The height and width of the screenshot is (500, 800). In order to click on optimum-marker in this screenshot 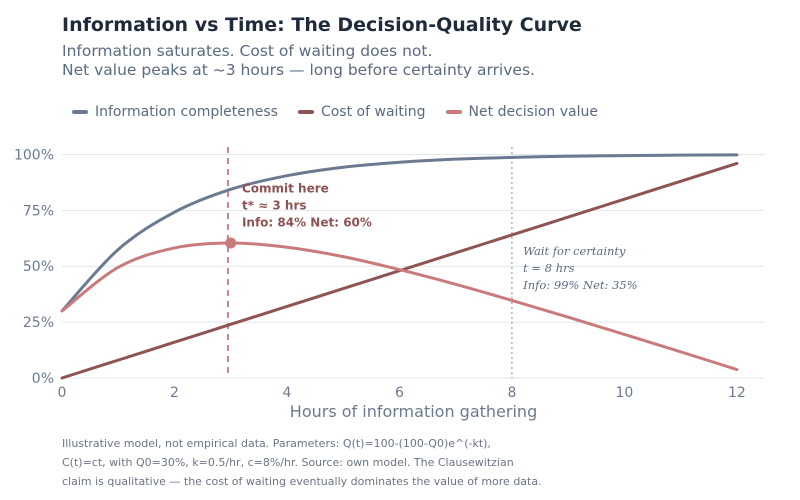, I will do `click(231, 243)`.